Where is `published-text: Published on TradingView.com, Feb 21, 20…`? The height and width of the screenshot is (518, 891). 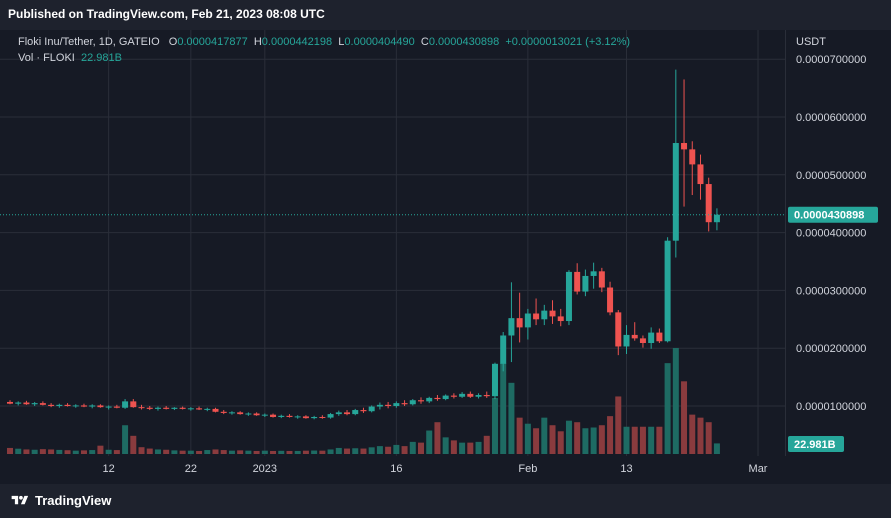 published-text: Published on TradingView.com, Feb 21, 20… is located at coordinates (166, 14).